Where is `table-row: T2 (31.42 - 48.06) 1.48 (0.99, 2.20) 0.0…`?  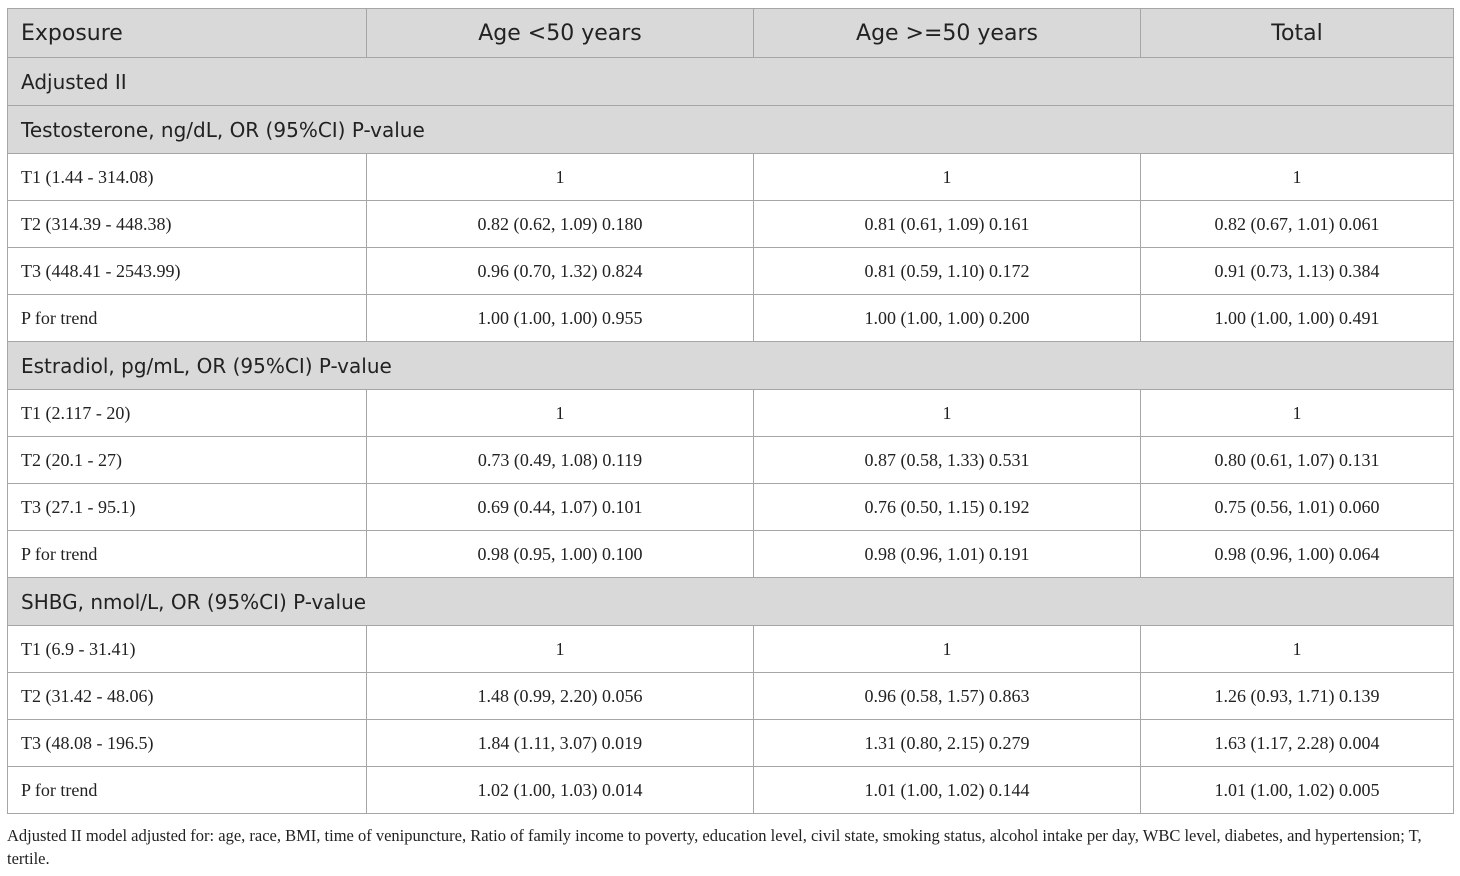
table-row: T2 (31.42 - 48.06) 1.48 (0.99, 2.20) 0.0… is located at coordinates (730, 696).